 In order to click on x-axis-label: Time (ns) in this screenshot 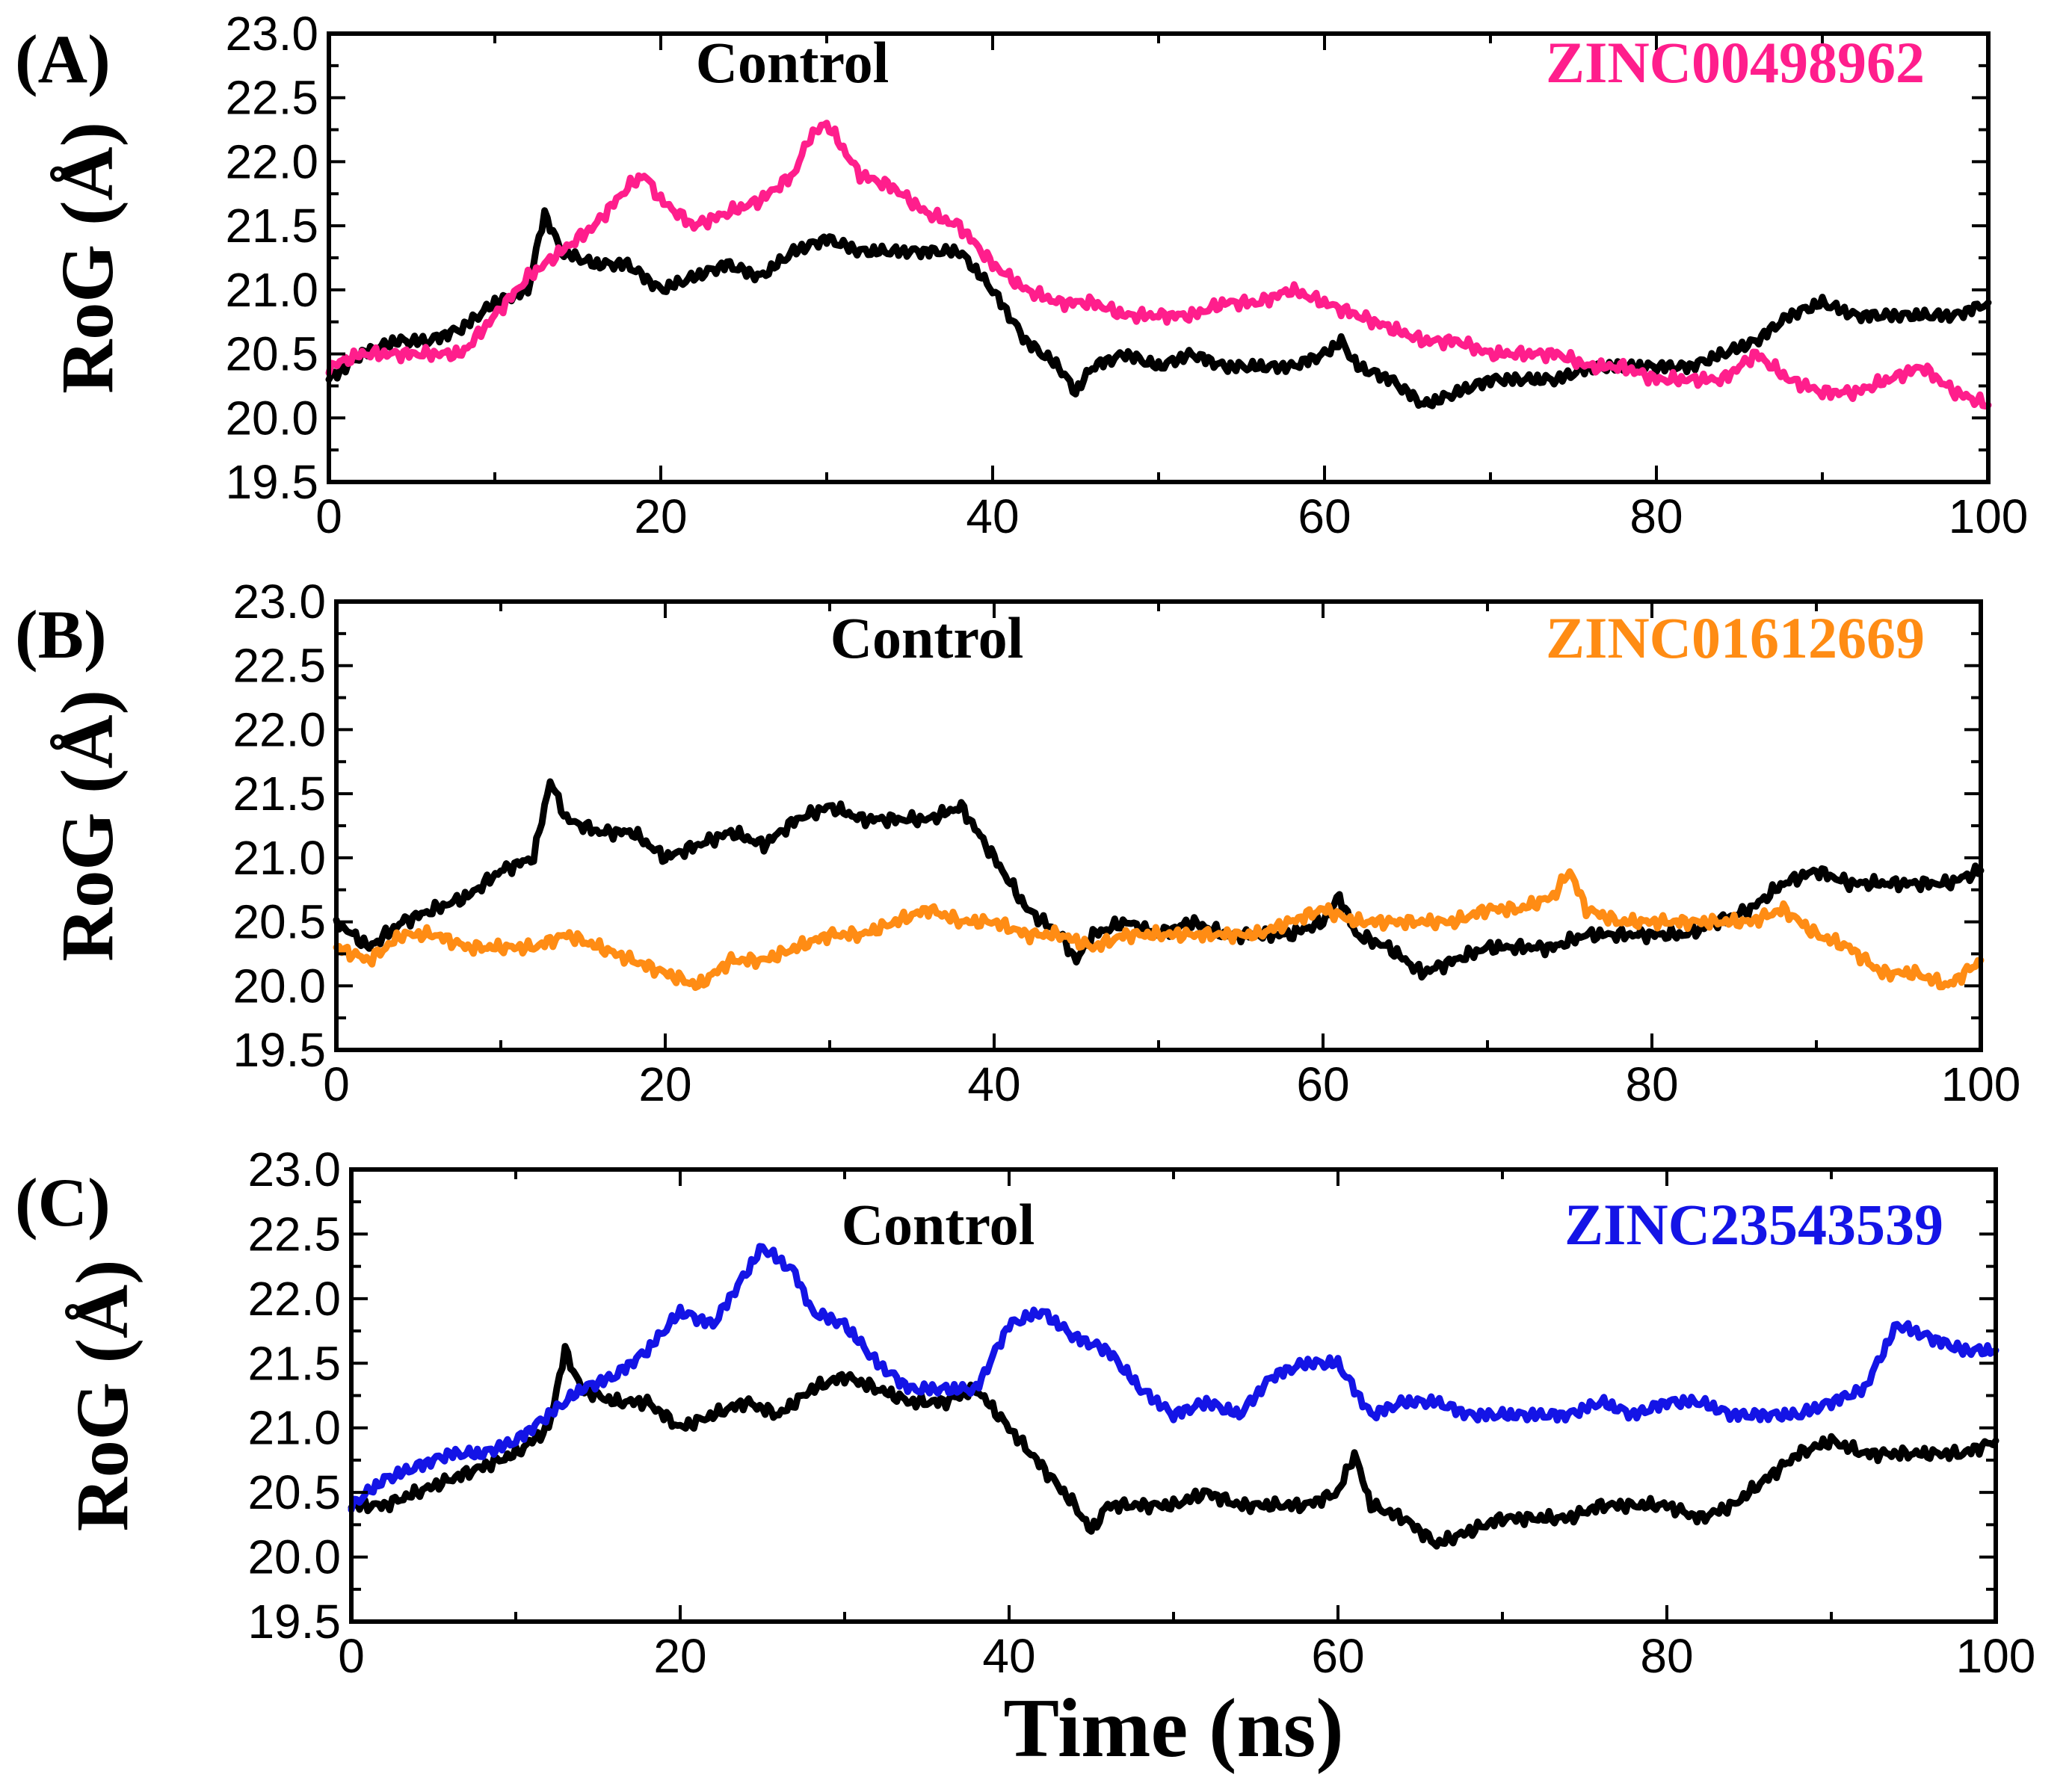, I will do `click(1173, 1728)`.